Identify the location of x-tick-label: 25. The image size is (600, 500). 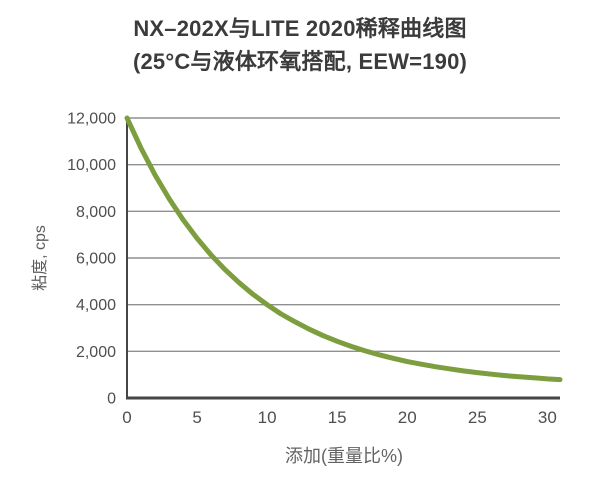
(477, 417).